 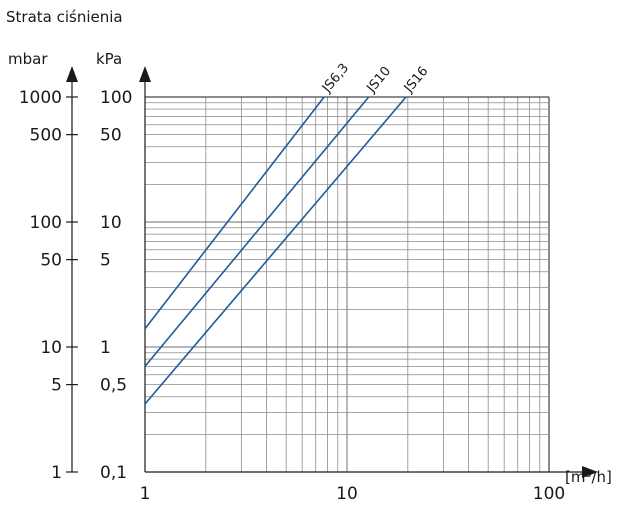 What do you see at coordinates (416, 80) in the screenshot?
I see `series-label: JS16` at bounding box center [416, 80].